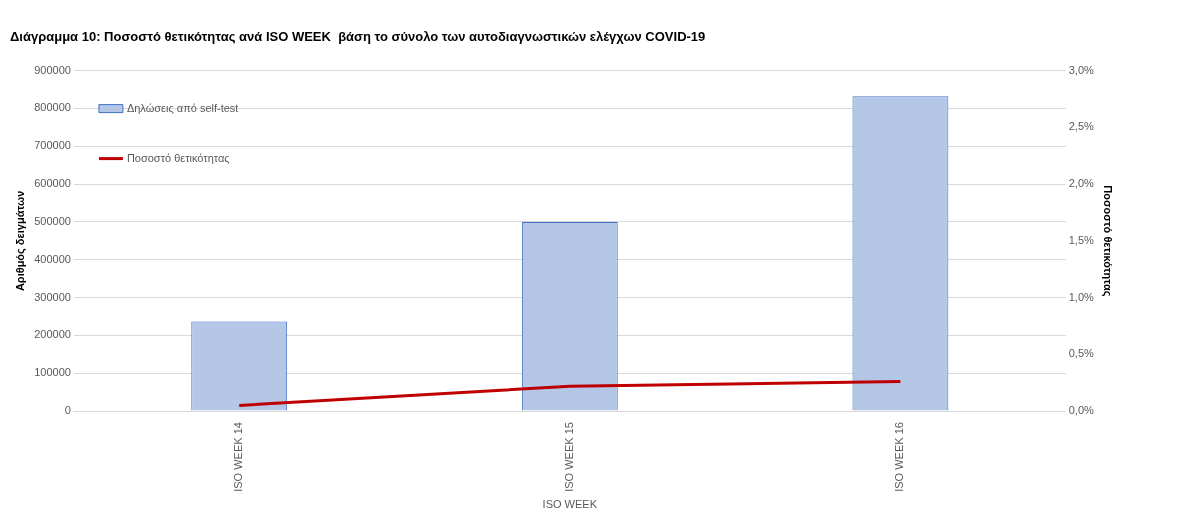 This screenshot has width=1178, height=521. I want to click on x-tick-label: ISO WEEK 15, so click(568, 457).